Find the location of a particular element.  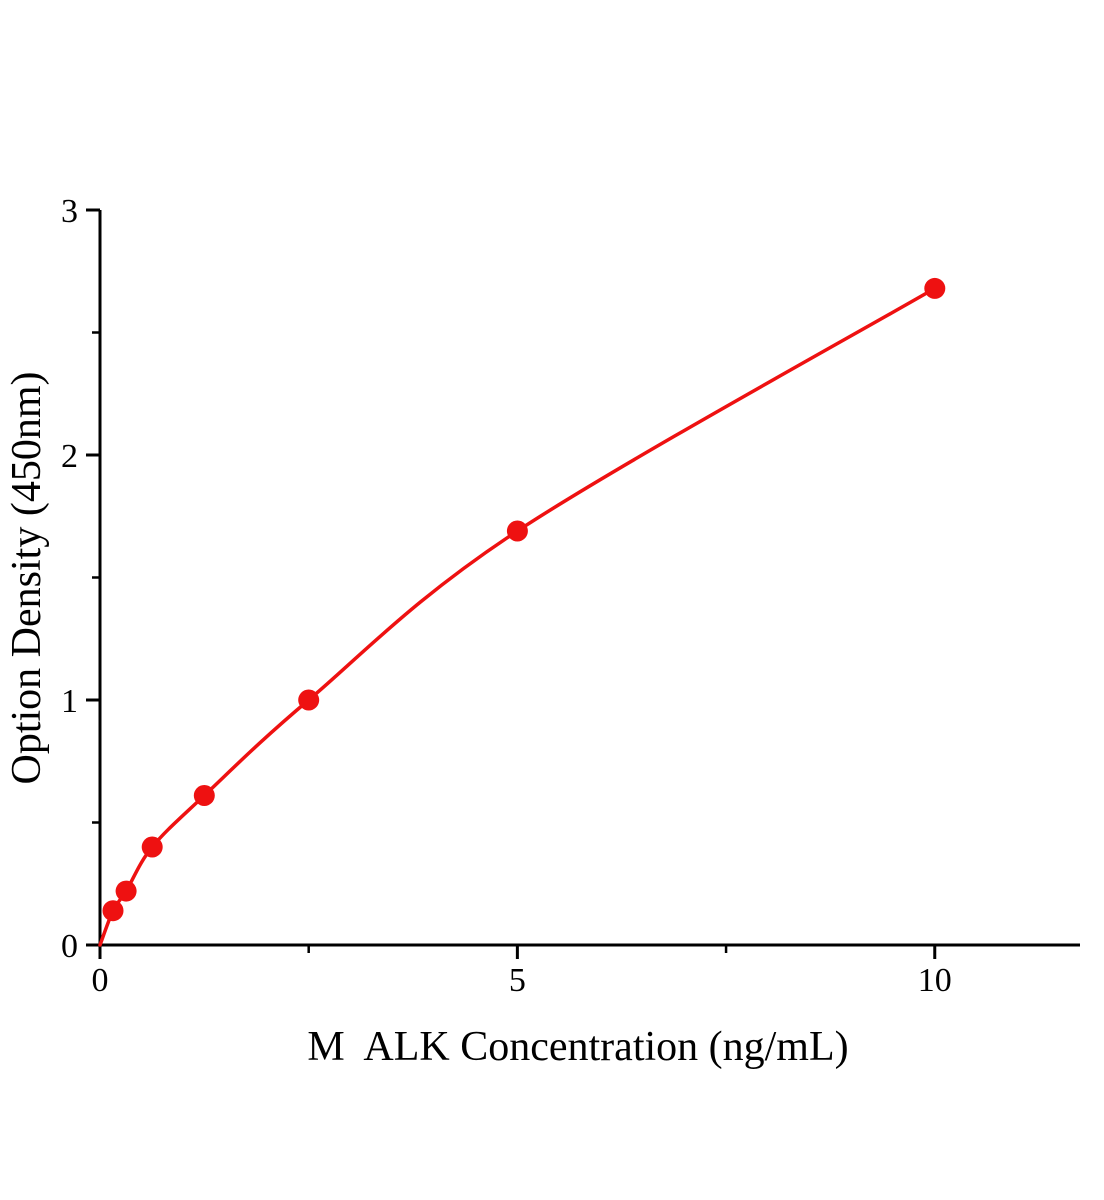

x-tick-label: 0 is located at coordinates (100, 980).